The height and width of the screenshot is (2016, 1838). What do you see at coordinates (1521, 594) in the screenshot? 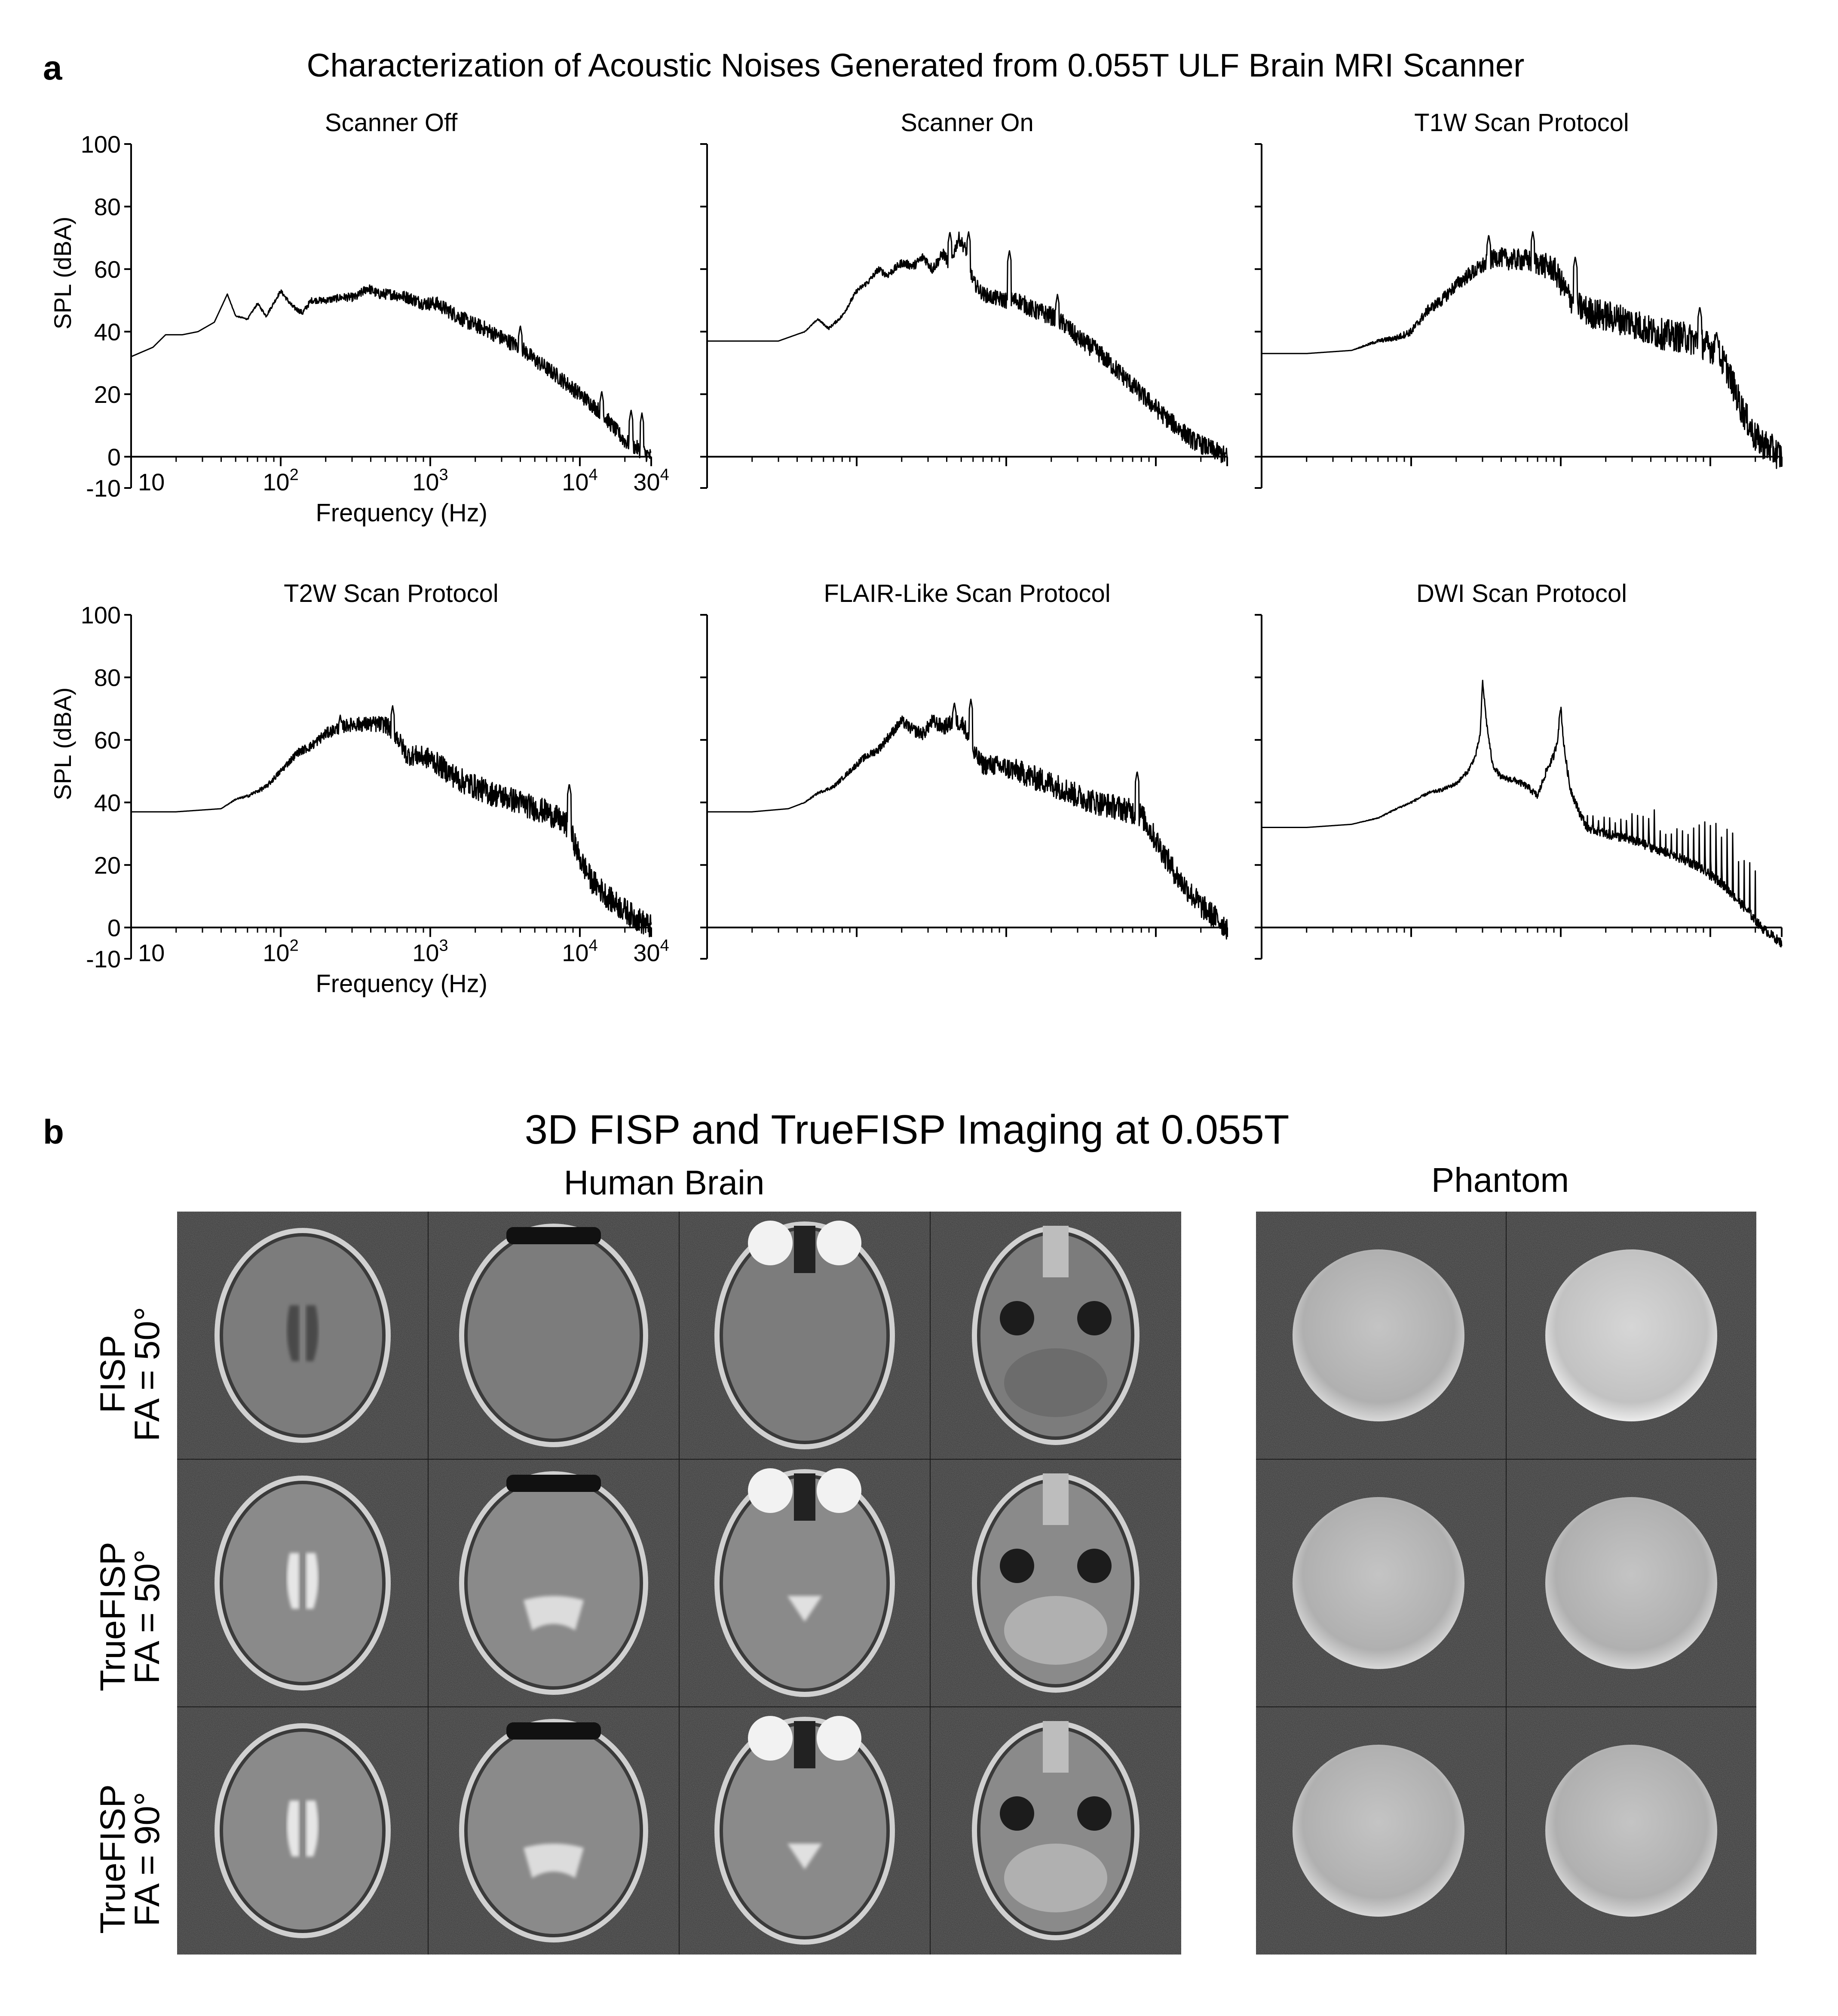
I see `chart-title: DWI Scan Protocol` at bounding box center [1521, 594].